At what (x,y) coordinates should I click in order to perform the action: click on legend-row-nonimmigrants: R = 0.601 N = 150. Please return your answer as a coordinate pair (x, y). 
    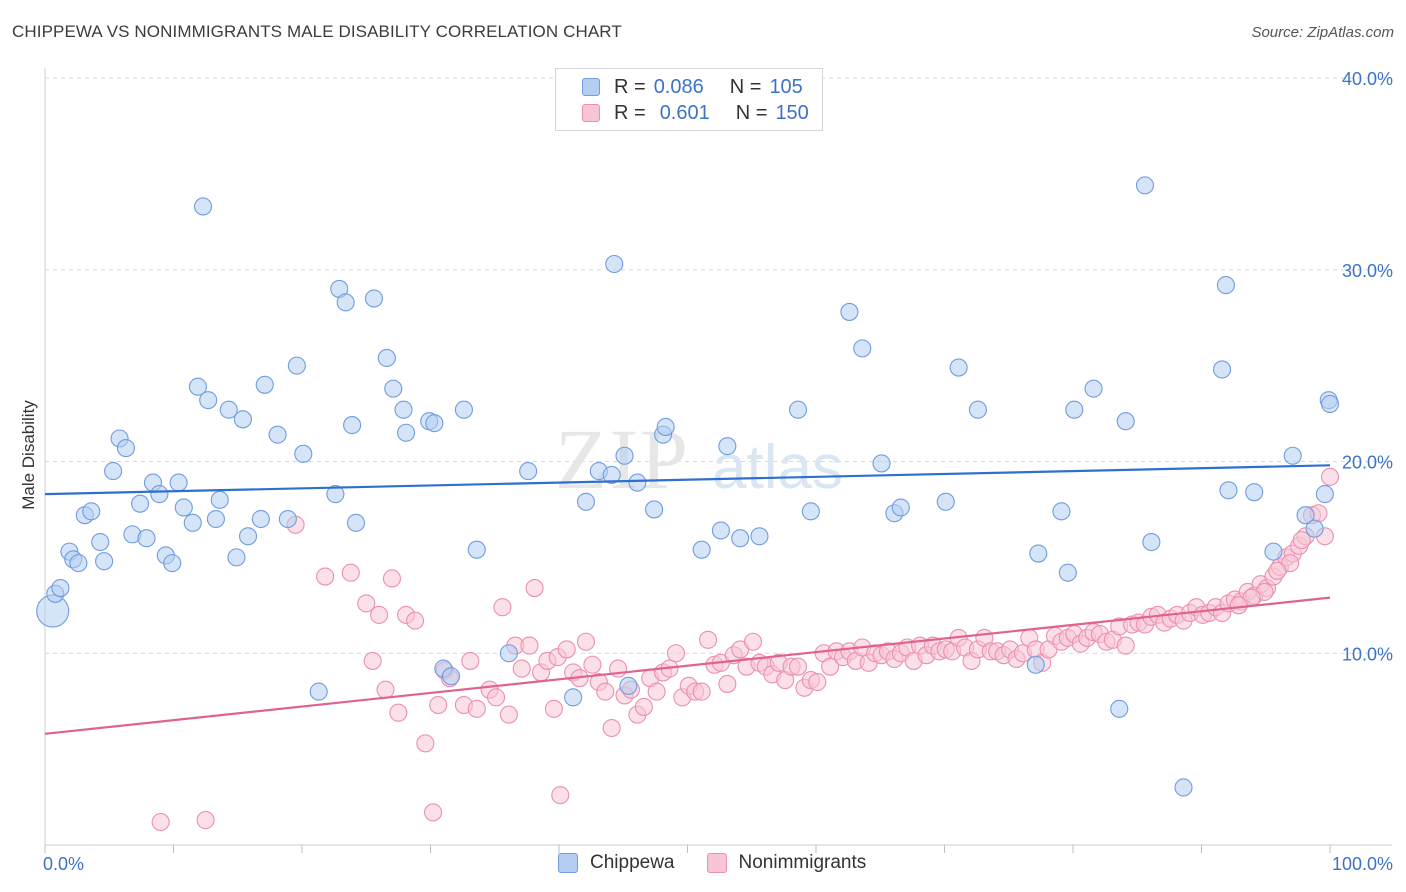
    Looking at the image, I should click on (695, 113).